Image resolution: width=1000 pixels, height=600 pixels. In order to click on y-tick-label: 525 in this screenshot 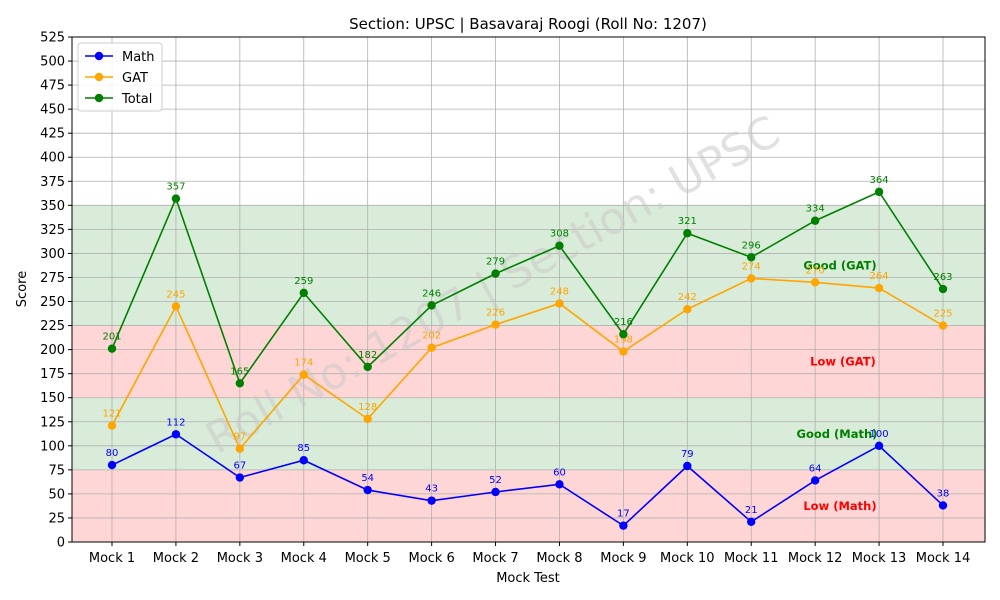, I will do `click(52, 38)`.